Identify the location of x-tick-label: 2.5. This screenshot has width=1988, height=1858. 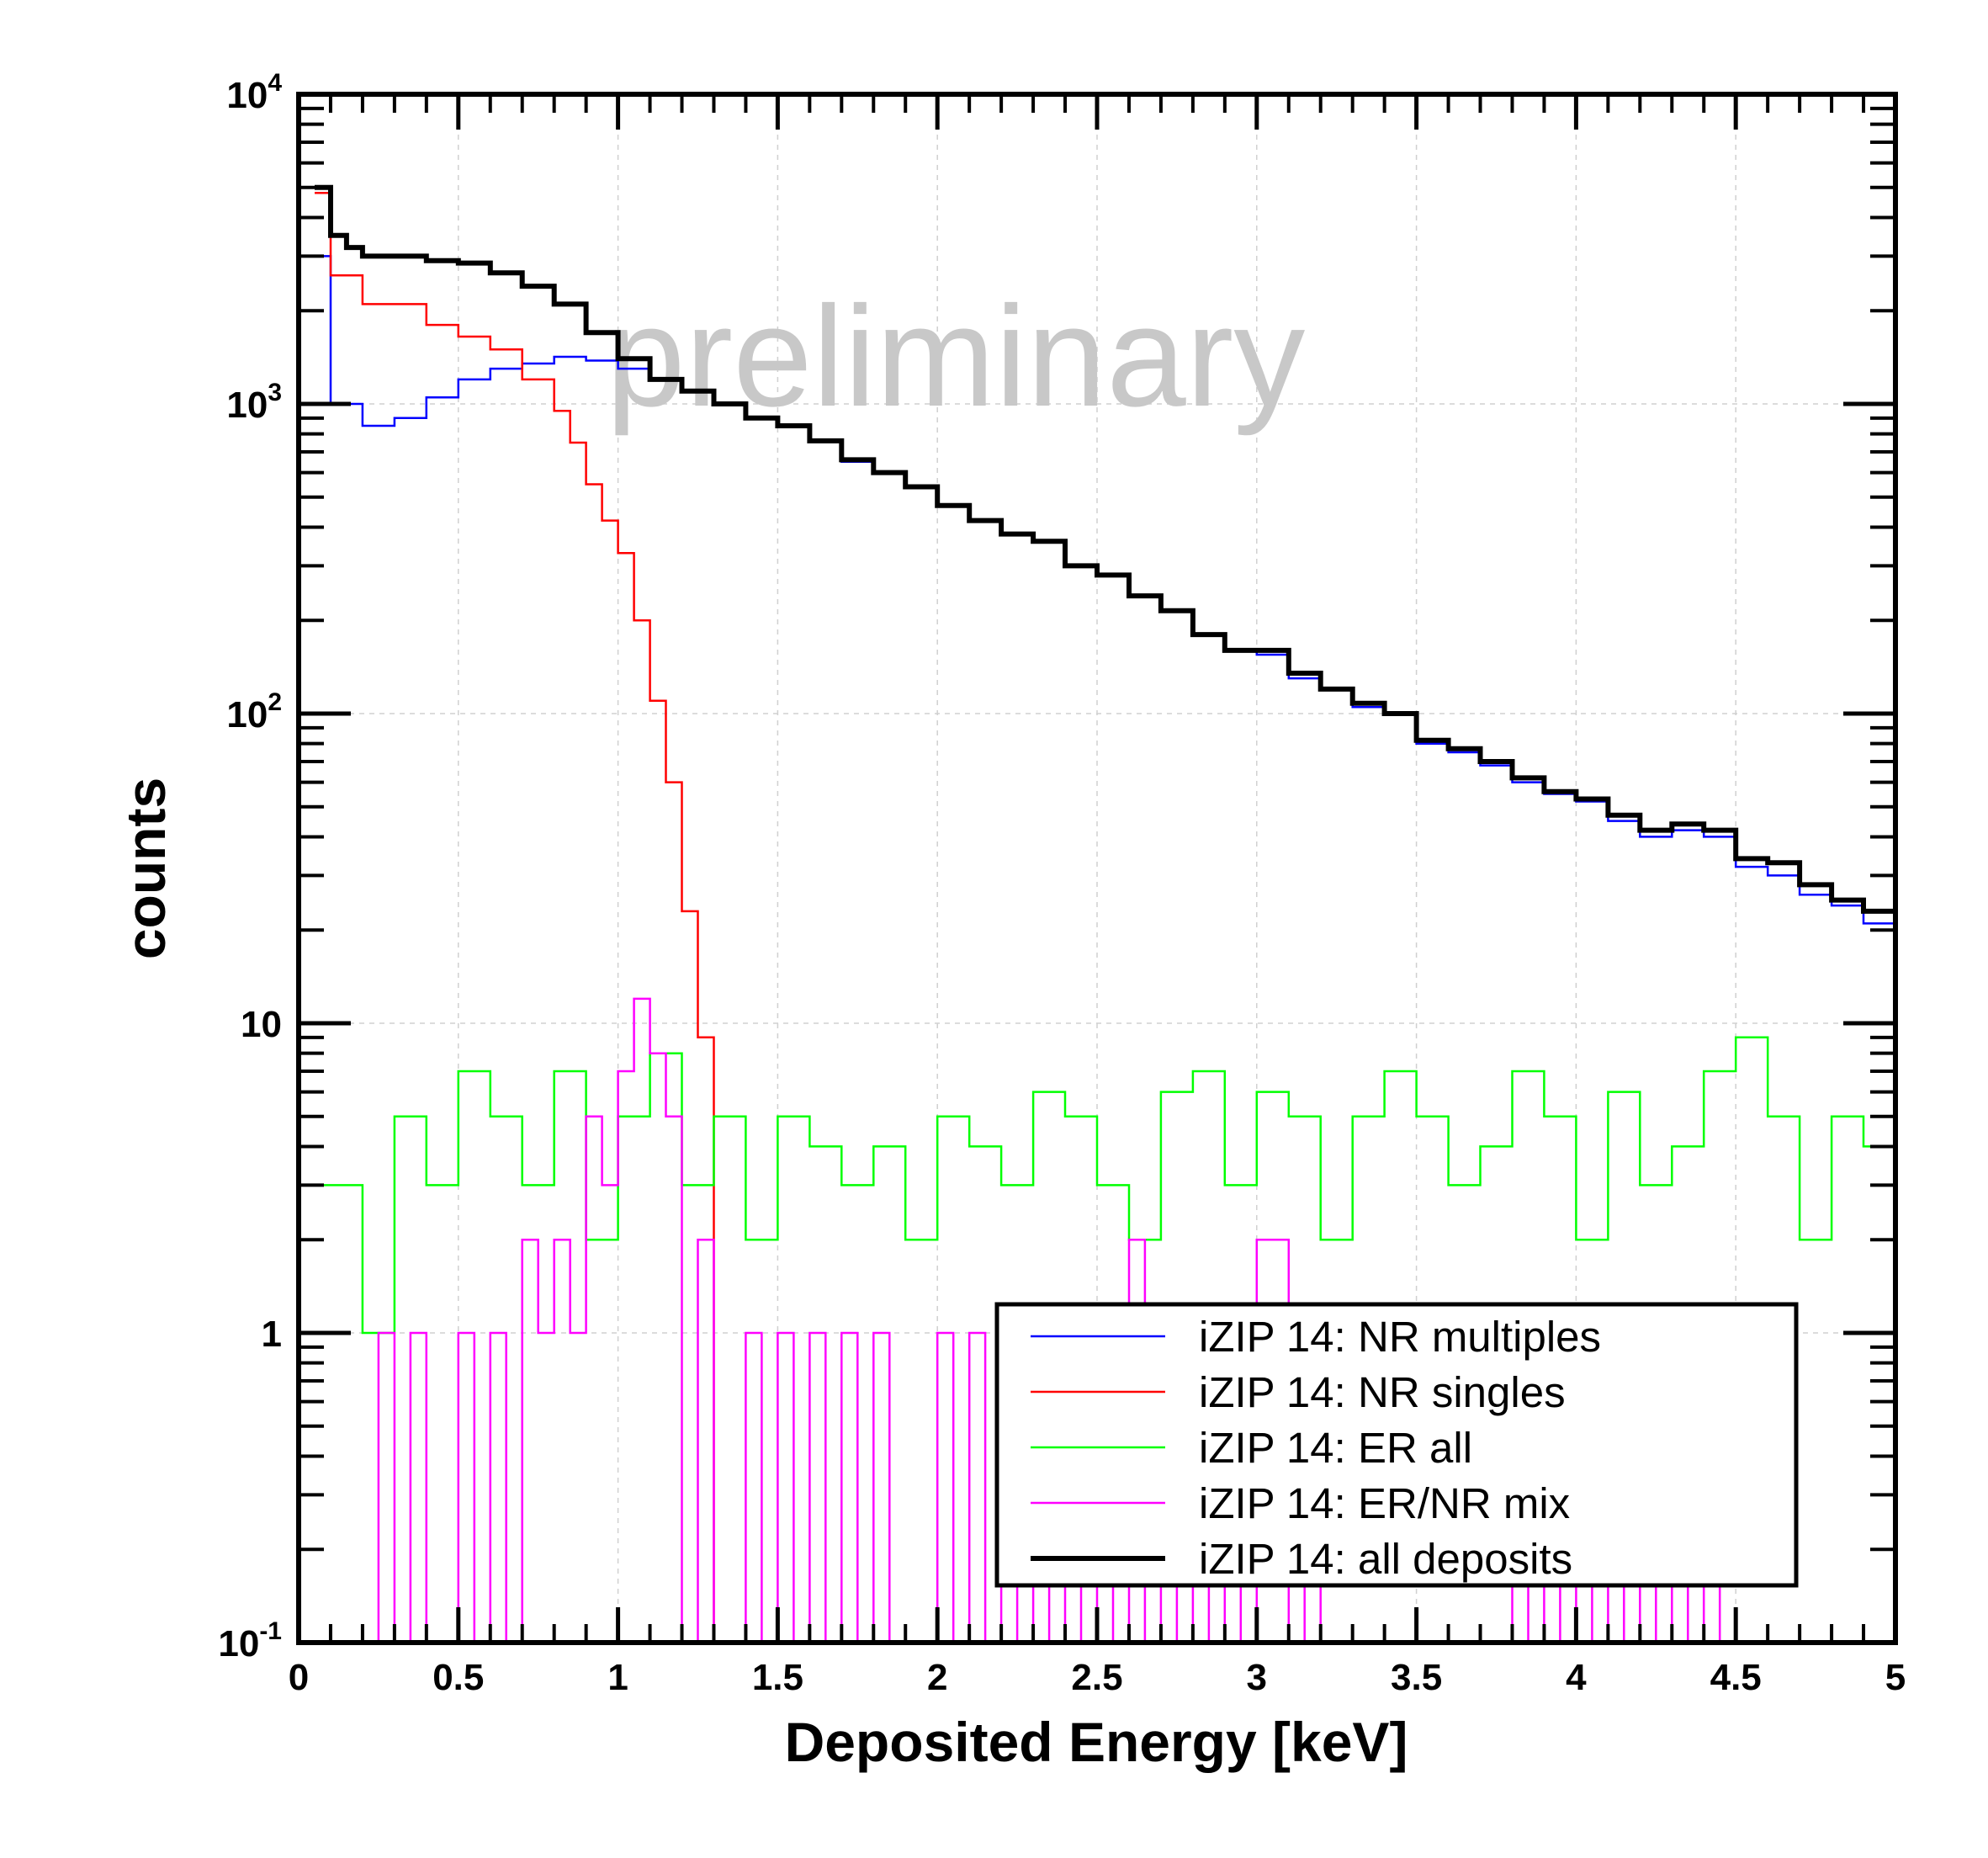
(1097, 1677).